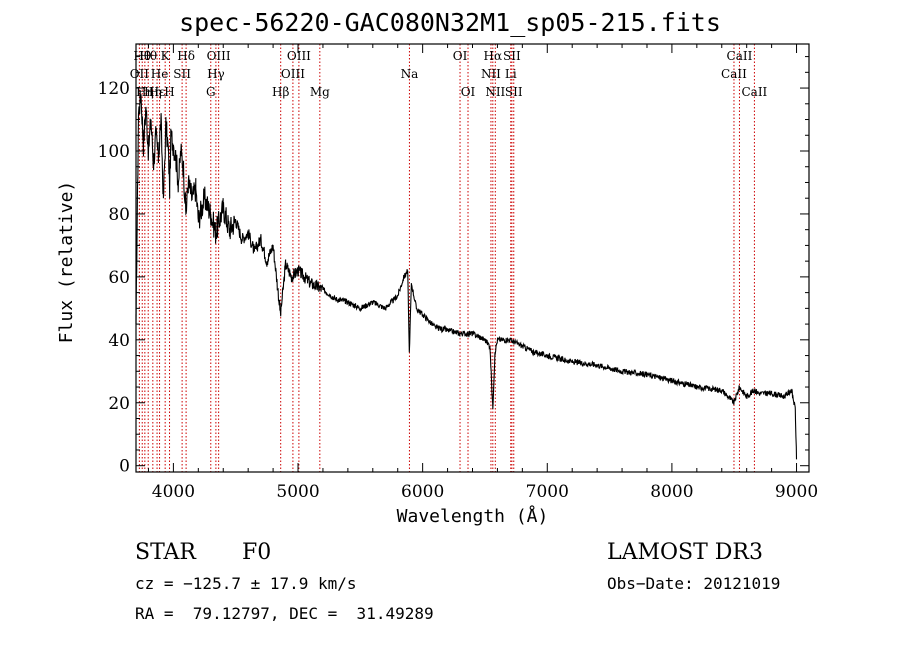  I want to click on y-tick-label: 100, so click(114, 152).